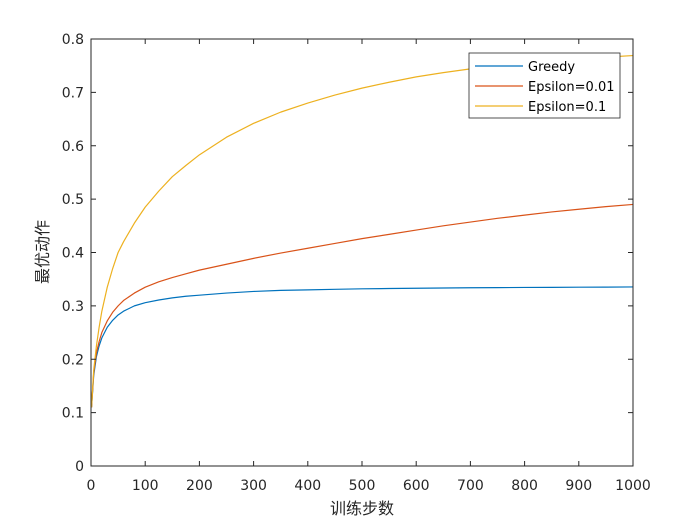 Image resolution: width=700 pixels, height=529 pixels. What do you see at coordinates (73, 254) in the screenshot?
I see `y-tick-label: 0.4` at bounding box center [73, 254].